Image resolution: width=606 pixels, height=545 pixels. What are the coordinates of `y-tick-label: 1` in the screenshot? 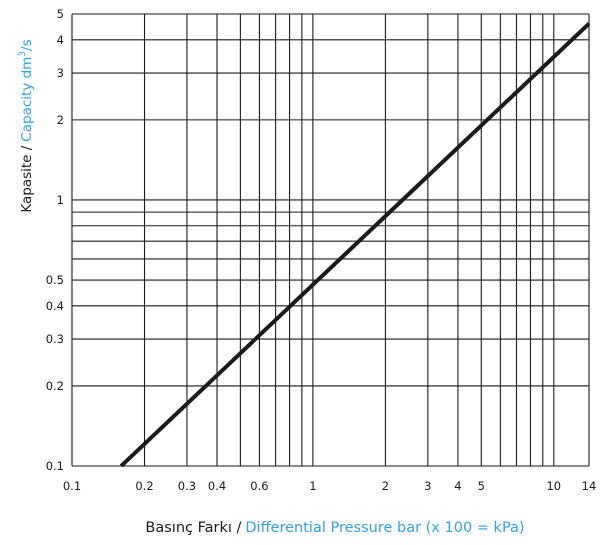 It's located at (60, 200).